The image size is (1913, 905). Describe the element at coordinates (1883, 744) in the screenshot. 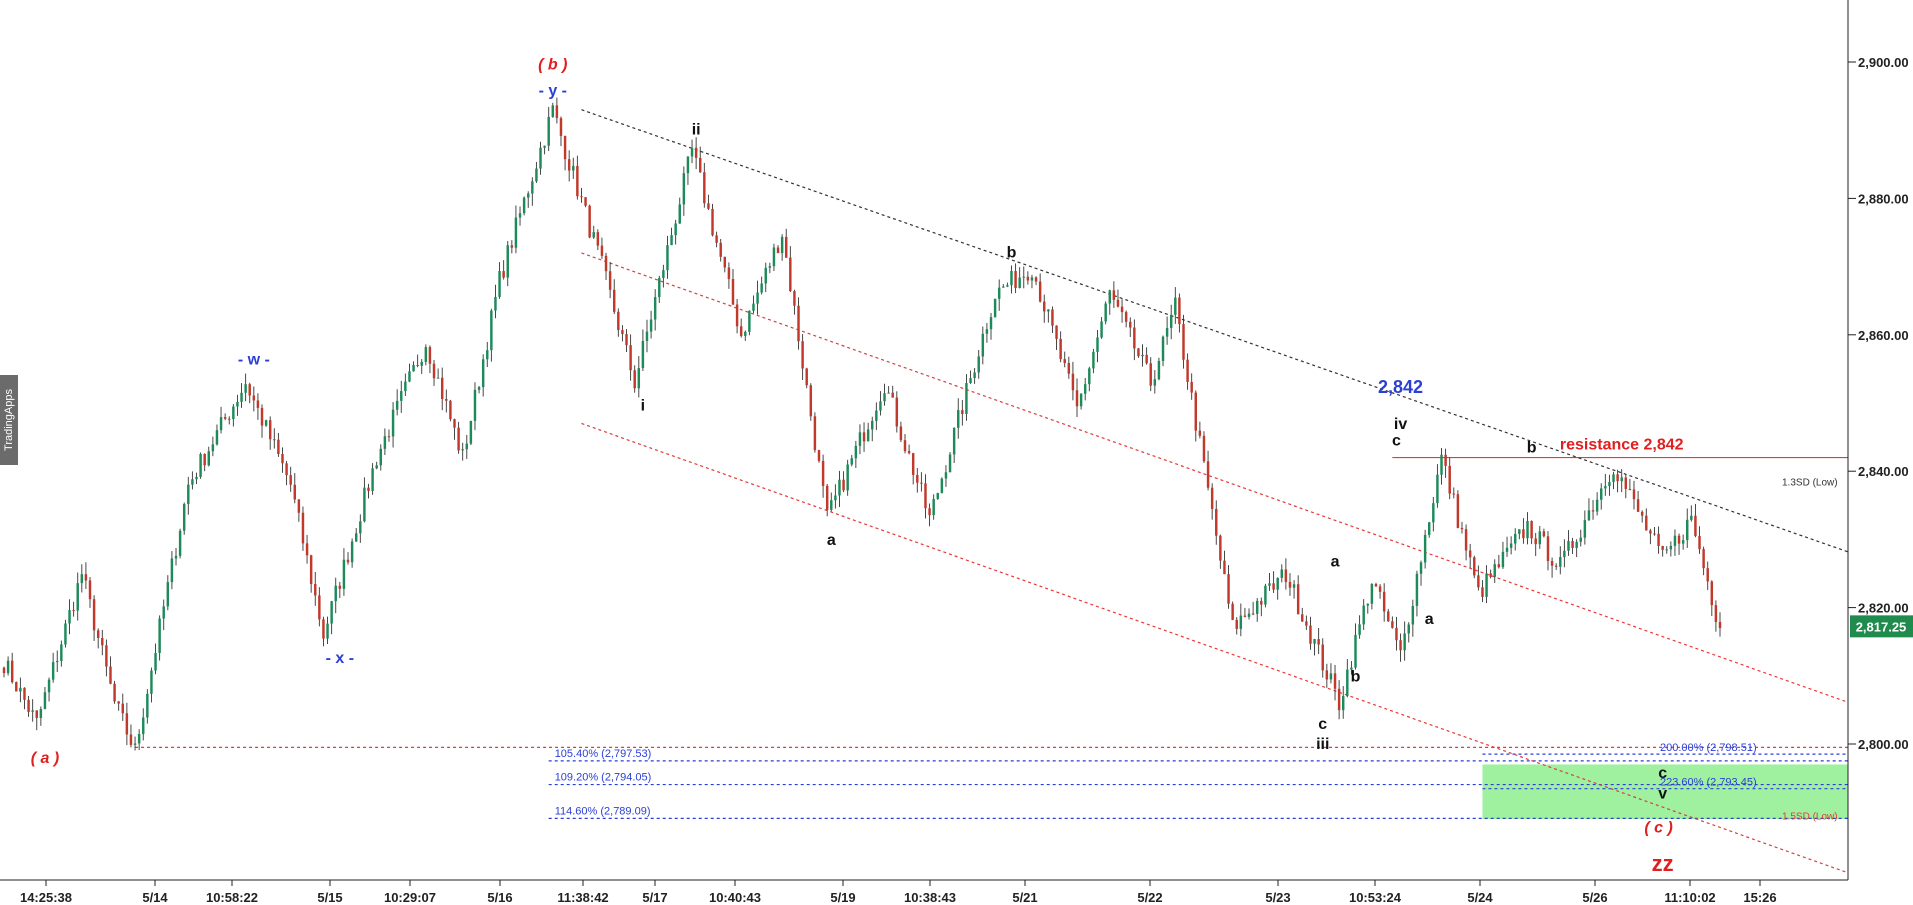

I see `y-tick-label: 2,800.00` at that location.